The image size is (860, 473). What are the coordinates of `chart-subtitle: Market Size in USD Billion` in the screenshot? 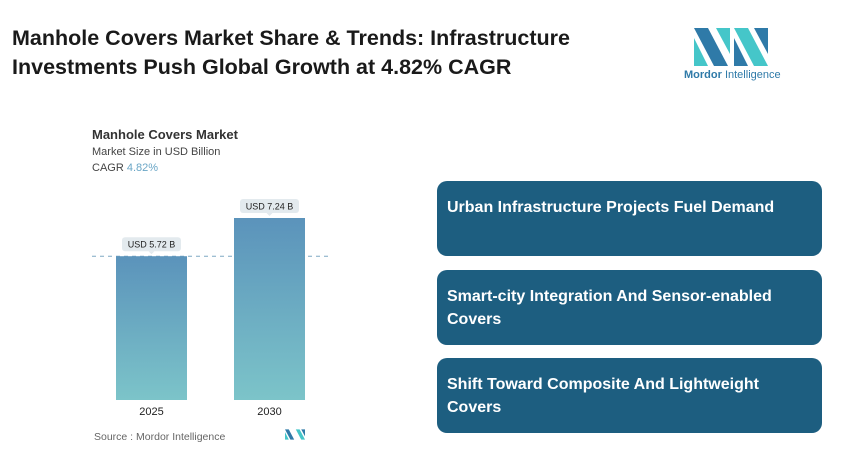 It's located at (156, 152).